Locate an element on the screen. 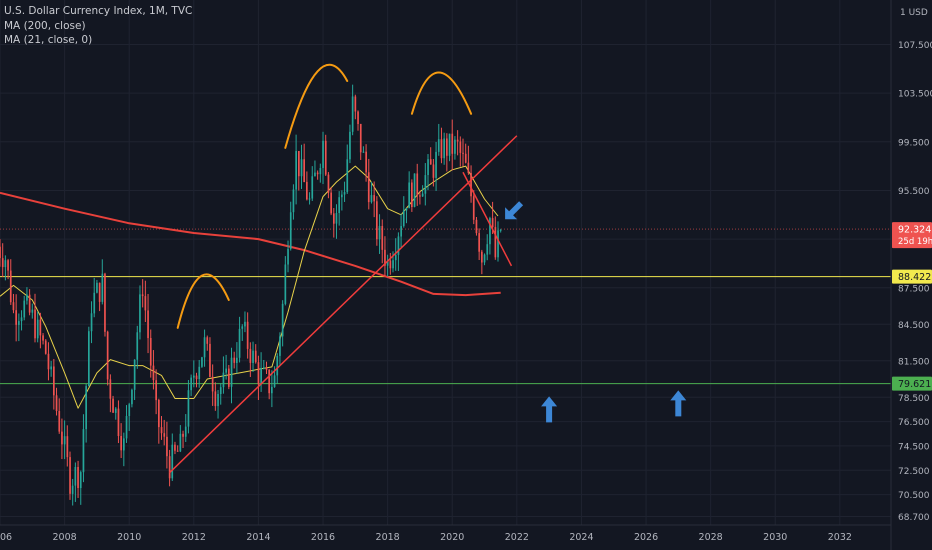 Image resolution: width=932 pixels, height=550 pixels. up-arrow-icon is located at coordinates (549, 409).